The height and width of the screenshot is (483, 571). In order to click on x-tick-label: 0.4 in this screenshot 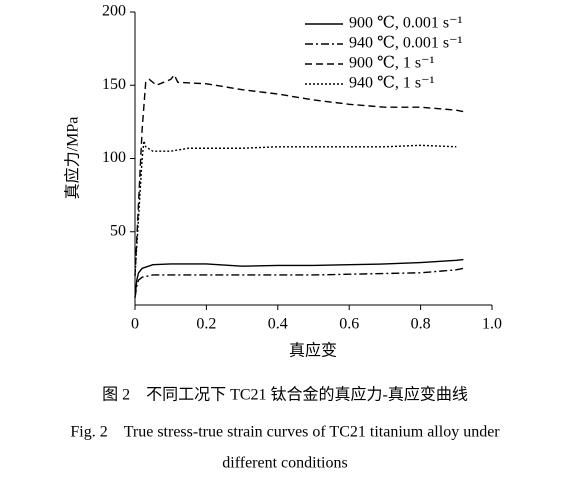, I will do `click(278, 324)`.